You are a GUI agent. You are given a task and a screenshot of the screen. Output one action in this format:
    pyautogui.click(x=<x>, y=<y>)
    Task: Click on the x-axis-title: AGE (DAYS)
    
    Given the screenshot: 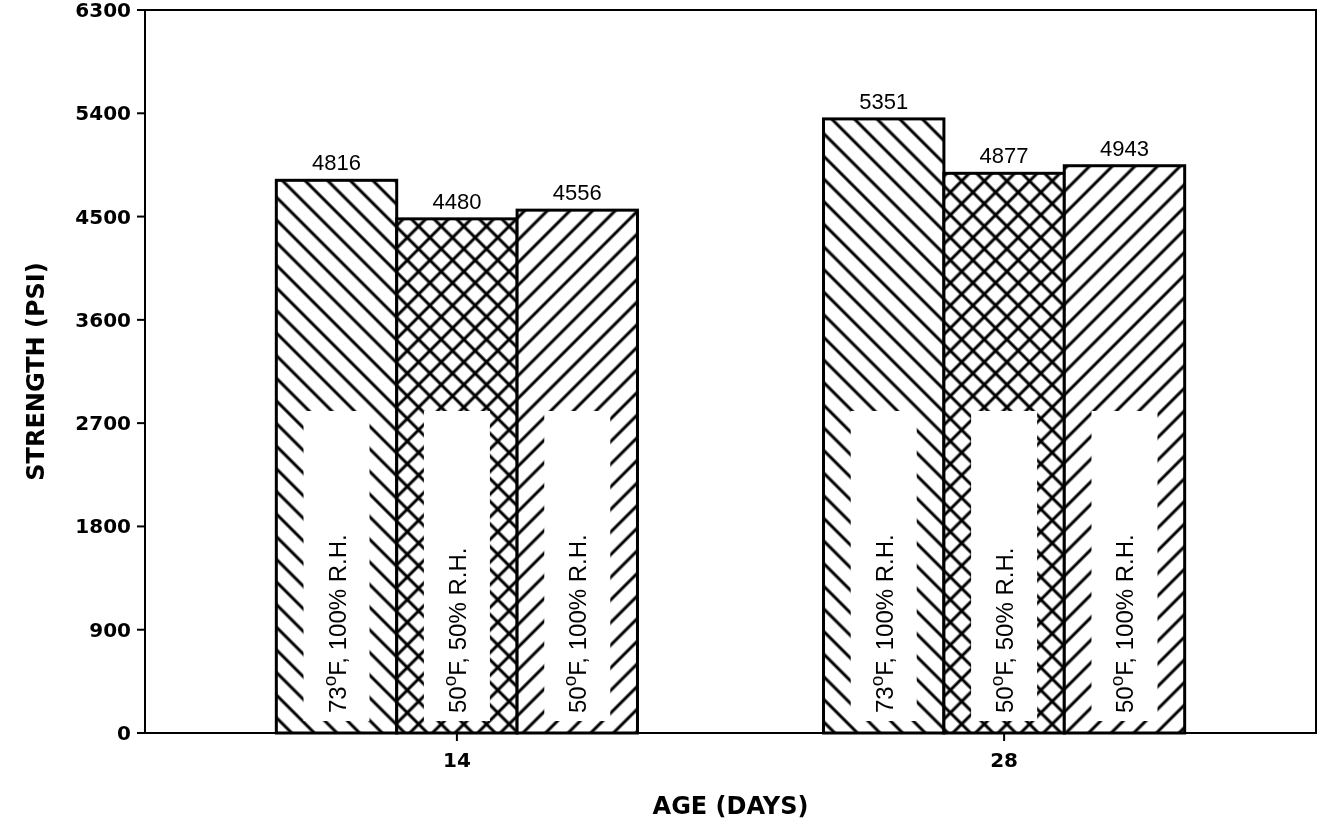 What is the action you would take?
    pyautogui.click(x=730, y=806)
    